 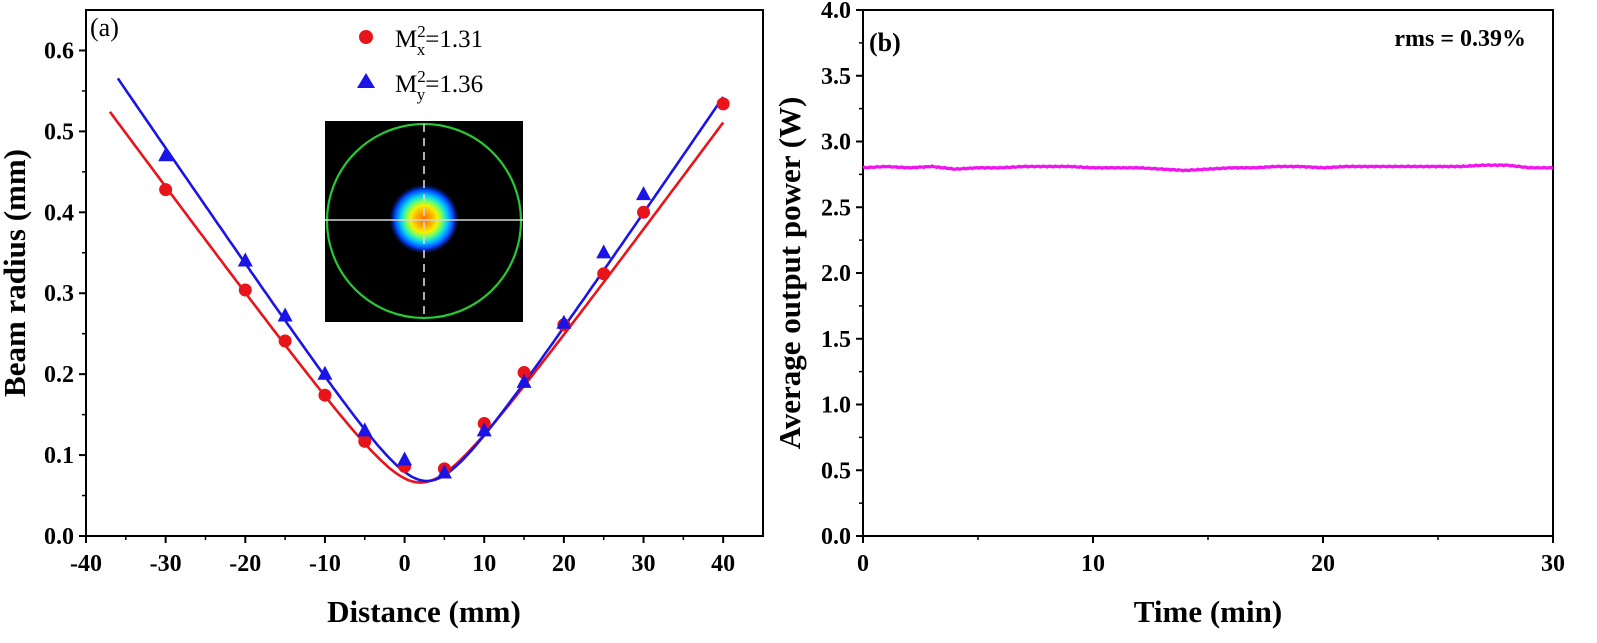 What do you see at coordinates (1208, 611) in the screenshot?
I see `panel-b-x-axis-label: Time (min)` at bounding box center [1208, 611].